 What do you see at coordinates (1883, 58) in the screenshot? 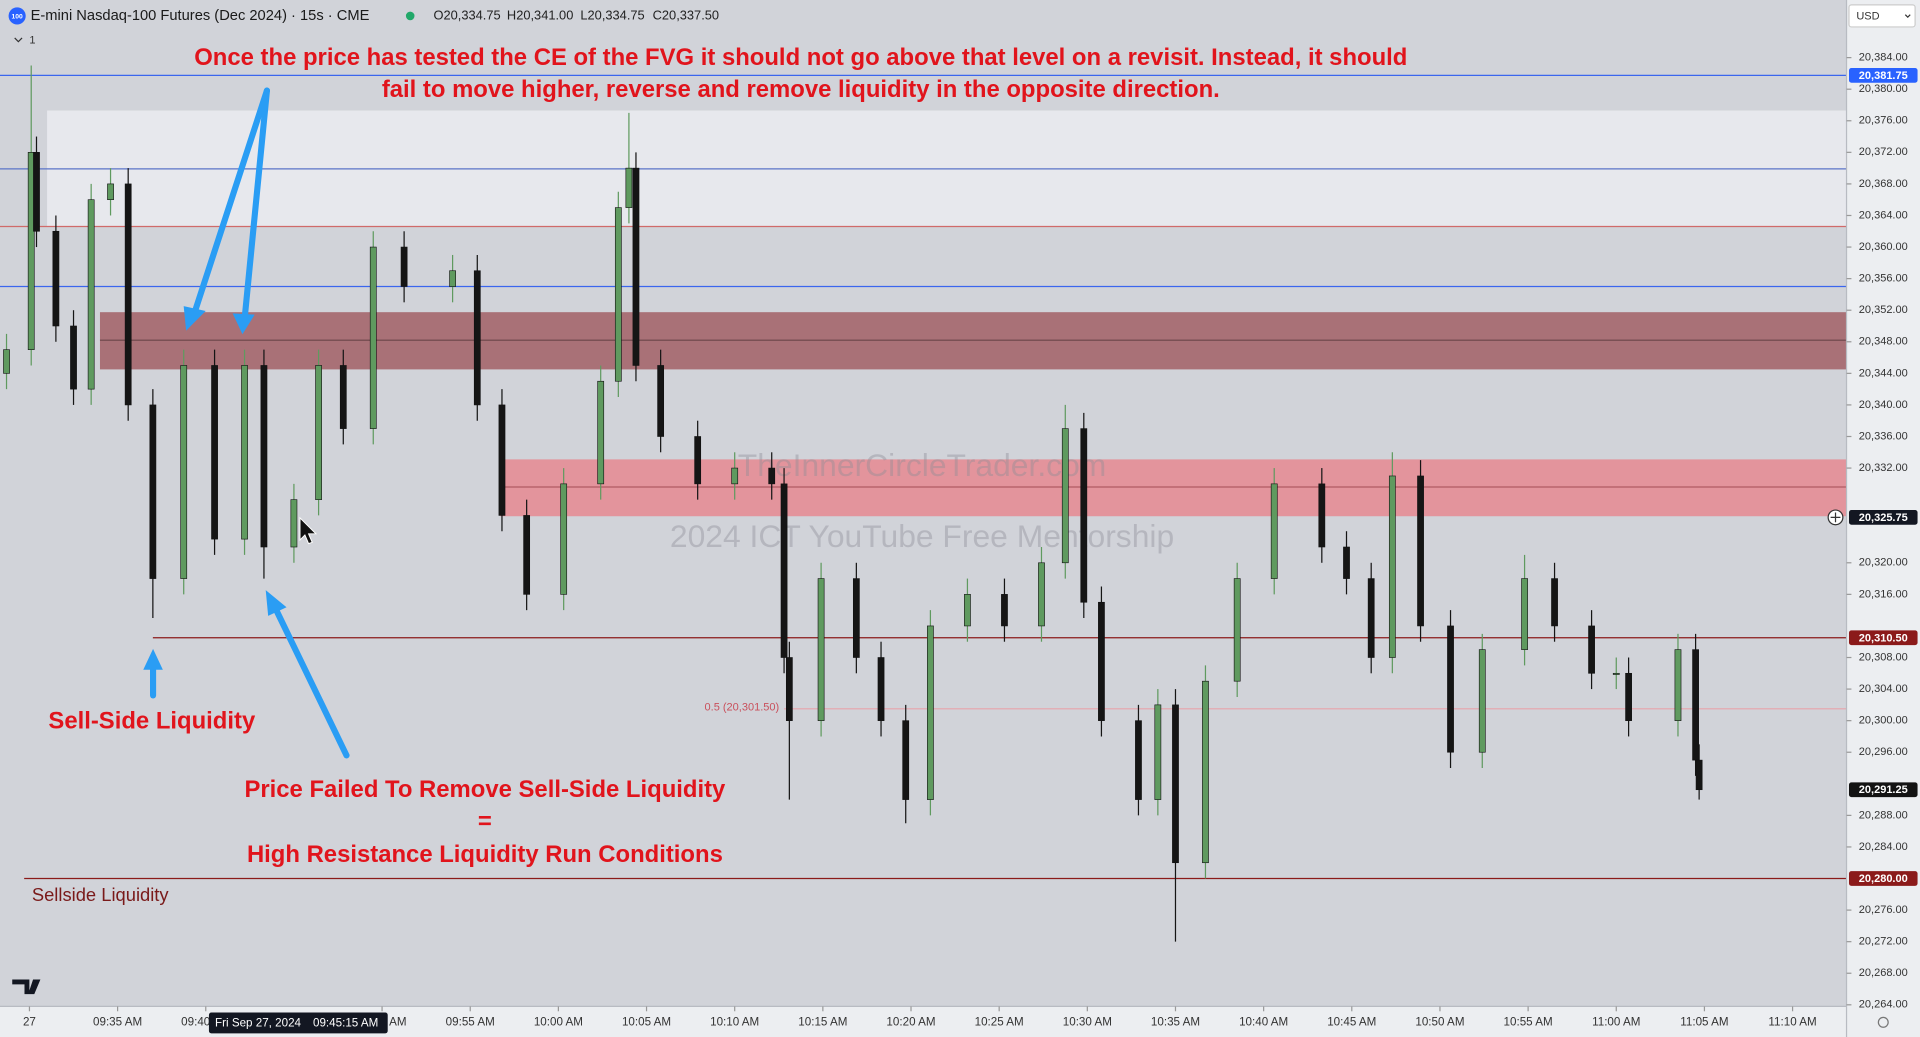
I see `y-tick-label: 20,384.00` at bounding box center [1883, 58].